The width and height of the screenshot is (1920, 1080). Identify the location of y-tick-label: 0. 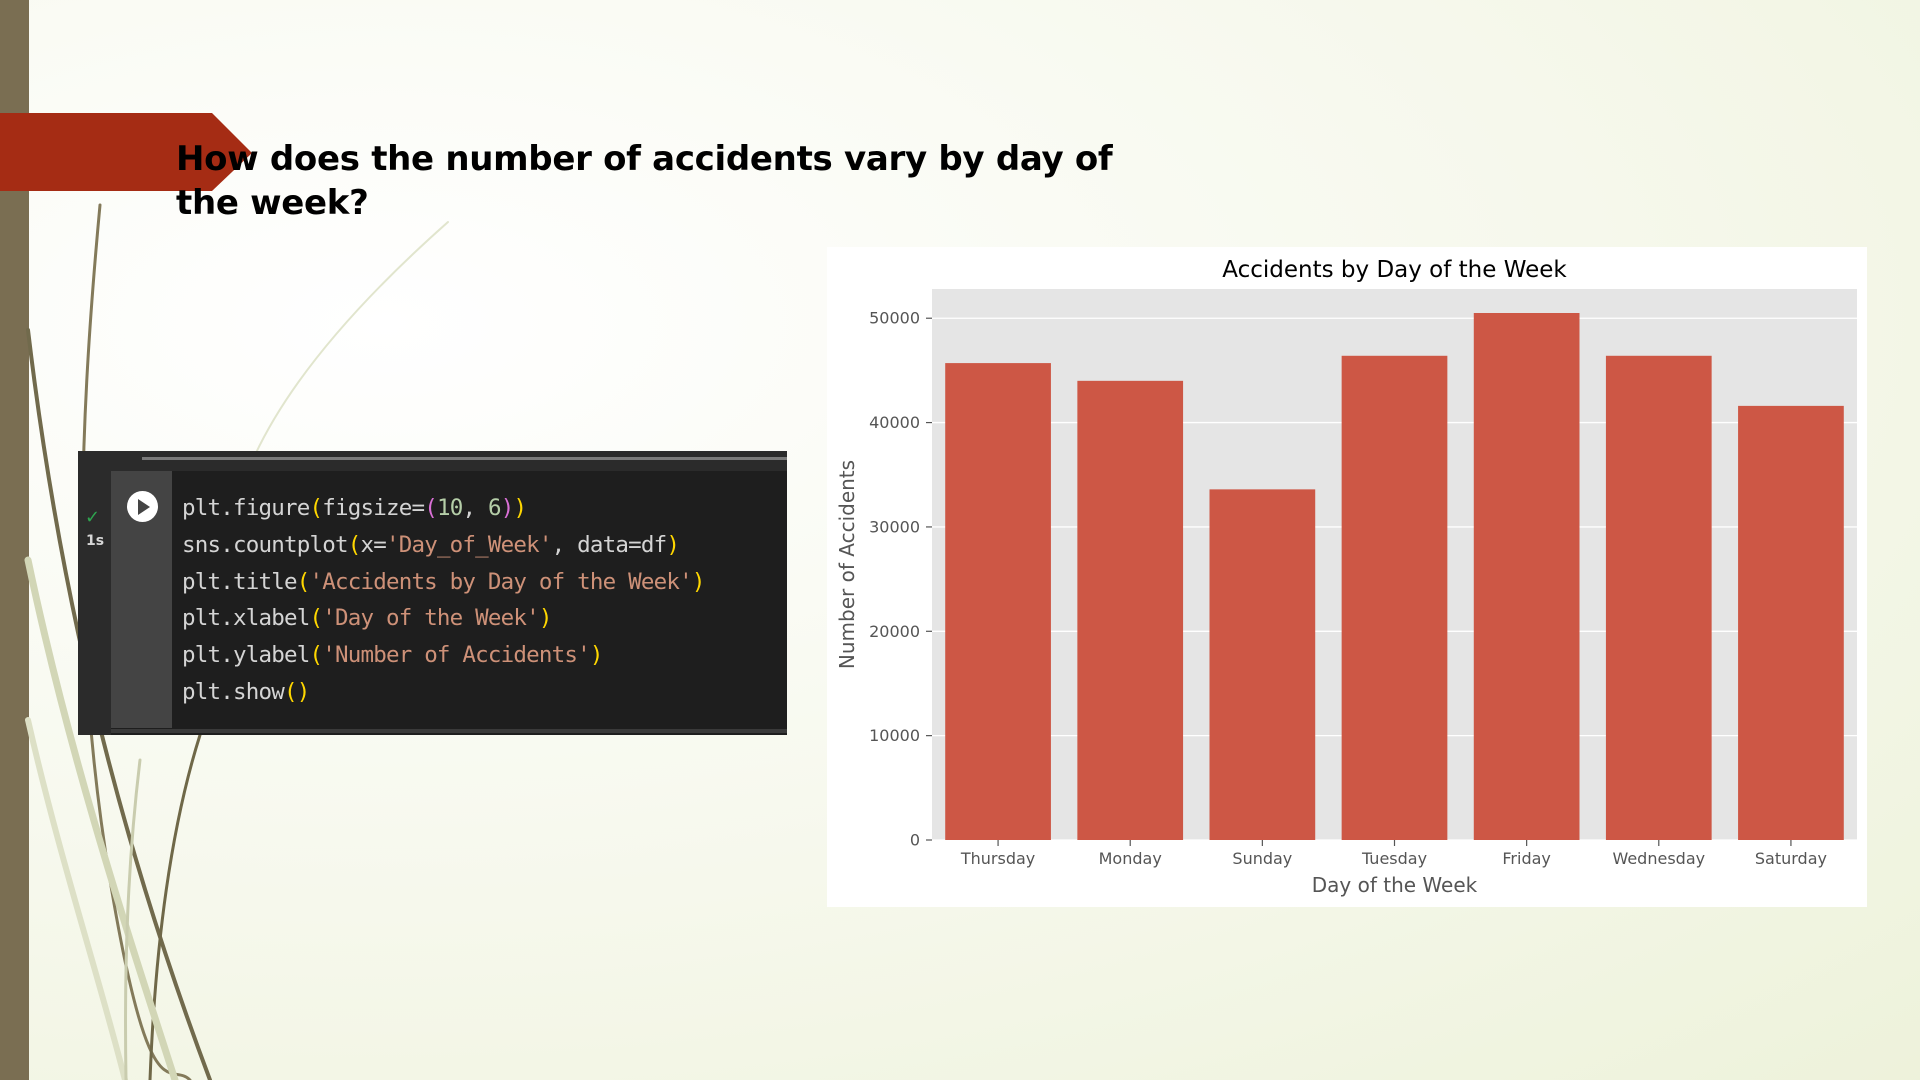
(915, 840).